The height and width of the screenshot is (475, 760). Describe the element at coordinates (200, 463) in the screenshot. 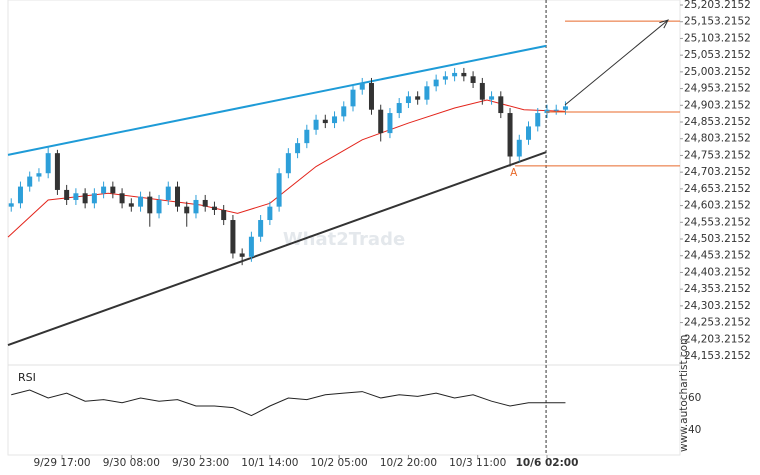

I see `x-tick-label: 9/30 23:00` at that location.